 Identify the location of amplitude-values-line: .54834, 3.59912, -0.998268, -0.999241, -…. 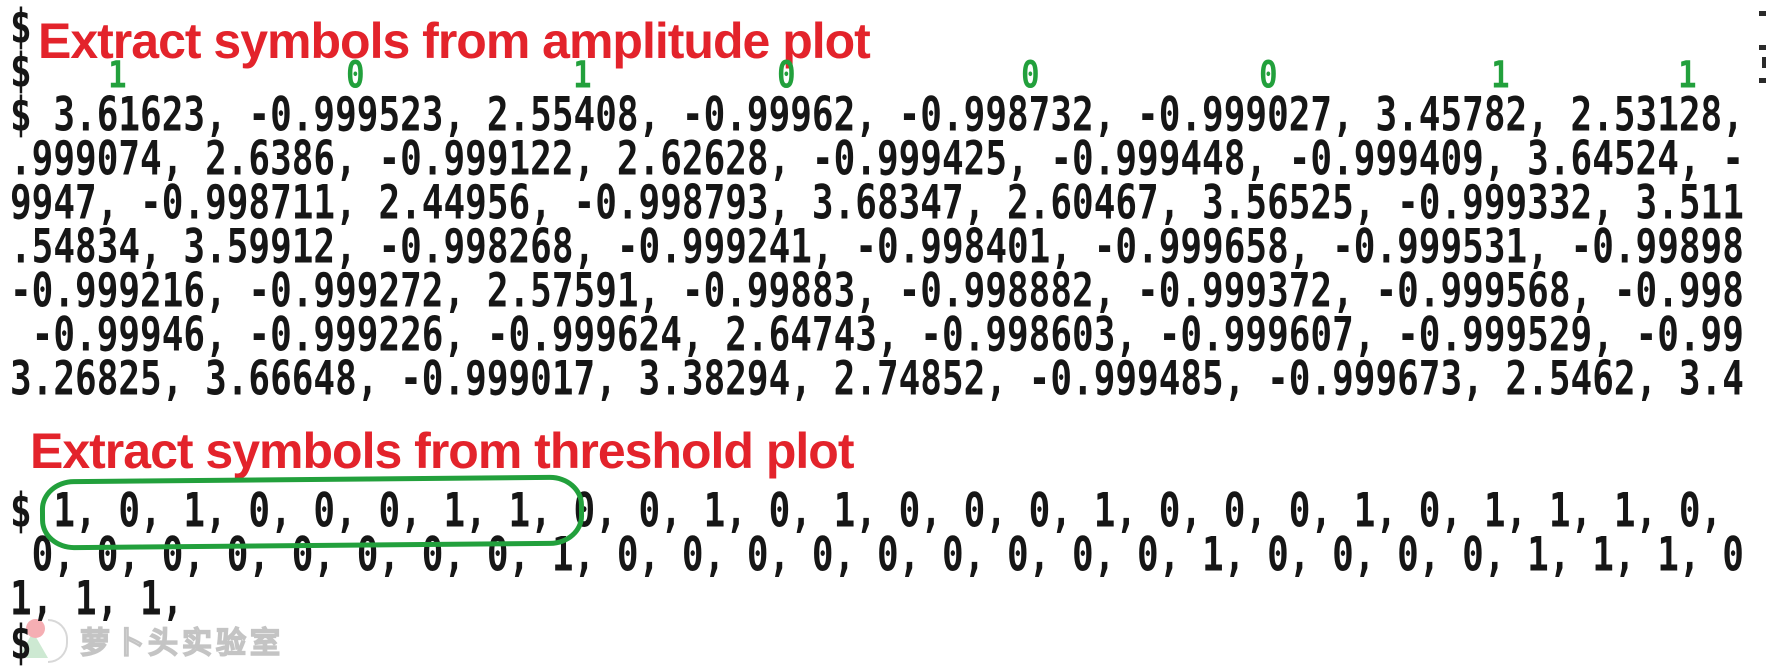
(877, 247).